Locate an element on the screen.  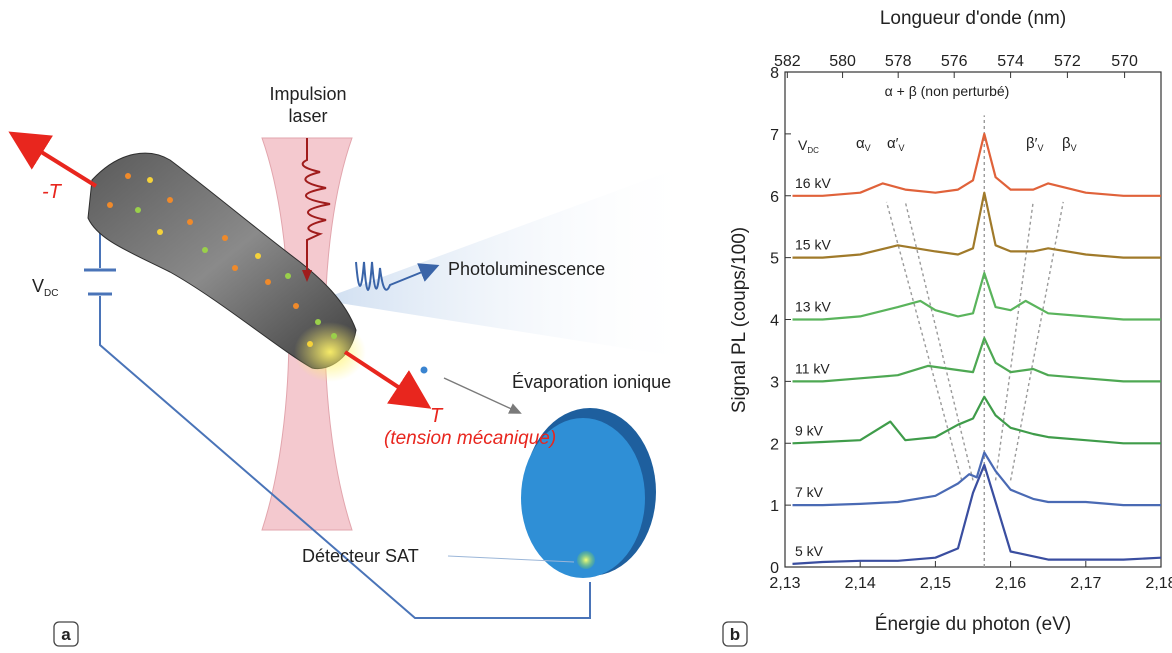
sample-tip is located at coordinates (222, 261).